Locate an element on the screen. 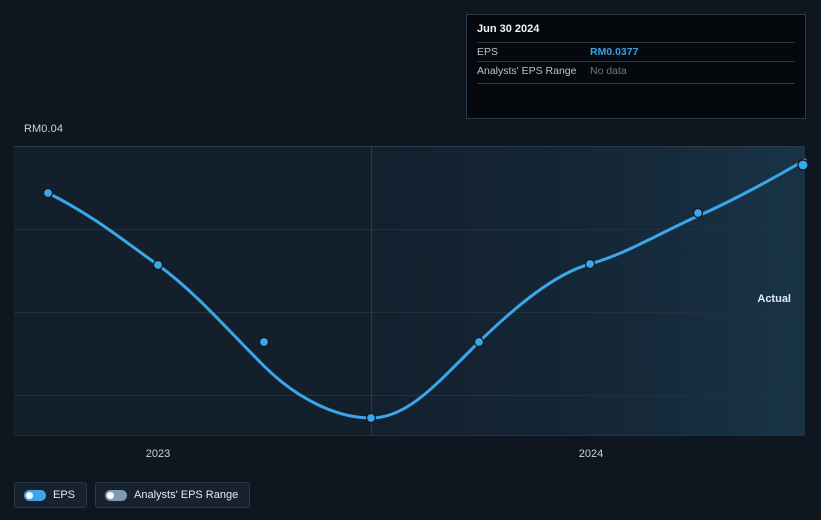 This screenshot has height=520, width=821. plot-top-border is located at coordinates (409, 146).